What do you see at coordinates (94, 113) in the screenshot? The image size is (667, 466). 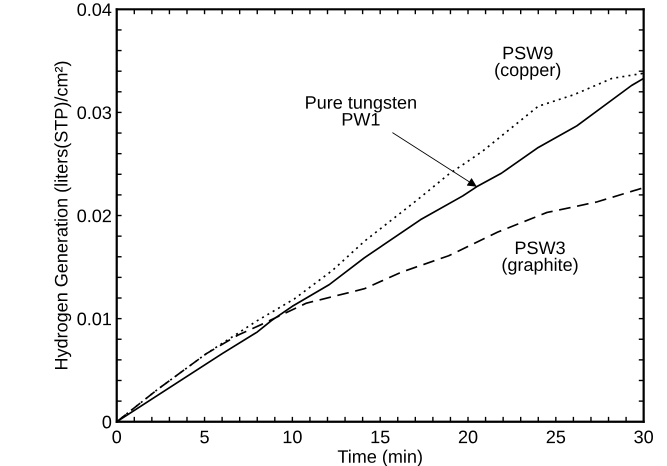 I see `y-tick-label: 0.03` at bounding box center [94, 113].